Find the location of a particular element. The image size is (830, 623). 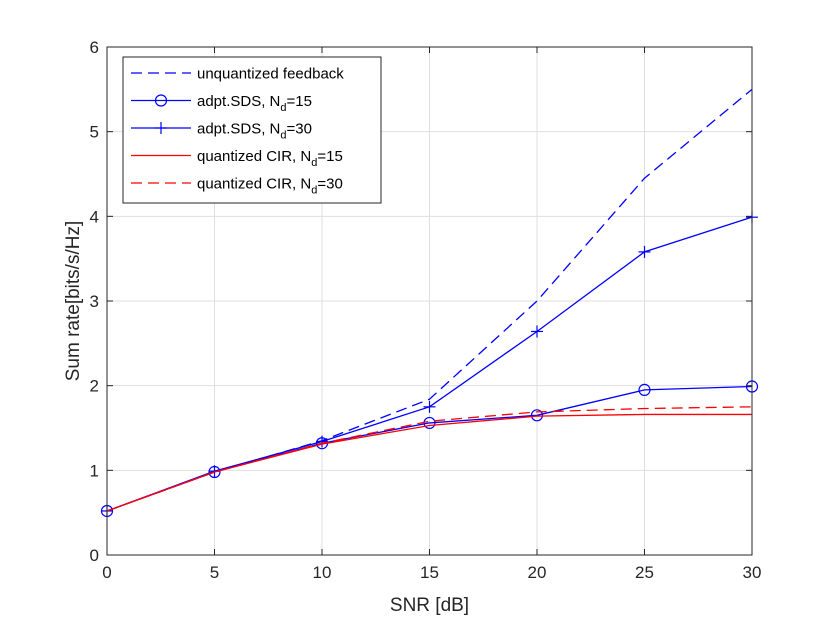

legend-item: quantized CIR, Nd=30 is located at coordinates (237, 186).